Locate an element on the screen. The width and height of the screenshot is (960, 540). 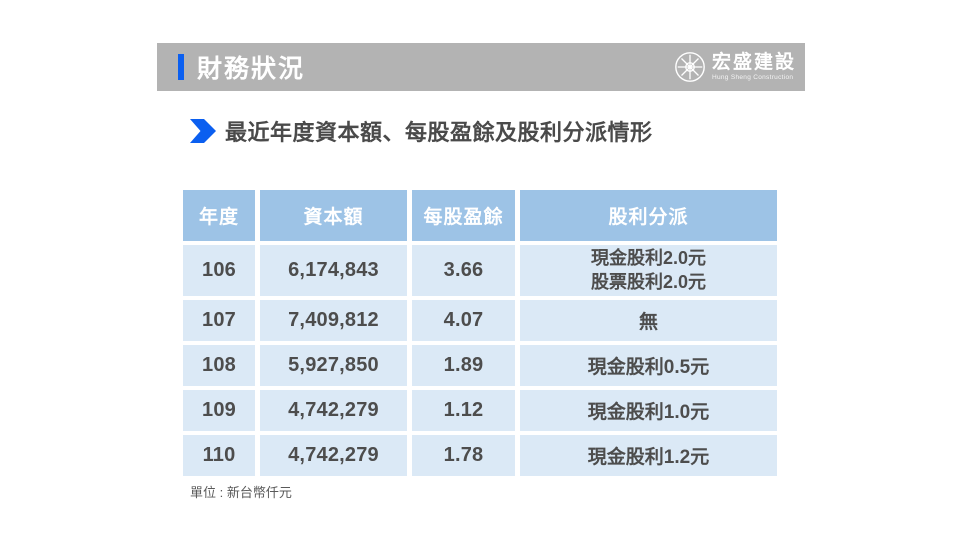
cell-year: 106 is located at coordinates (219, 270).